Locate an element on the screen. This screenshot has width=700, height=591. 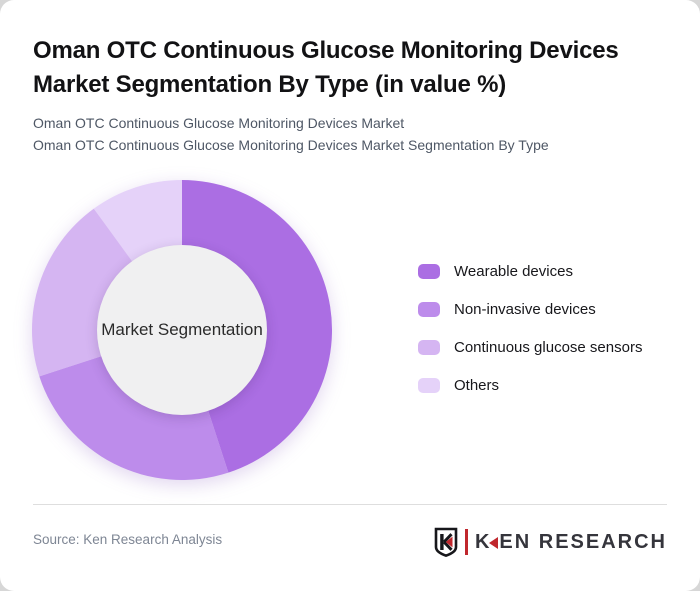
logo-wordmark: K EN RESEARCH is located at coordinates (571, 542).